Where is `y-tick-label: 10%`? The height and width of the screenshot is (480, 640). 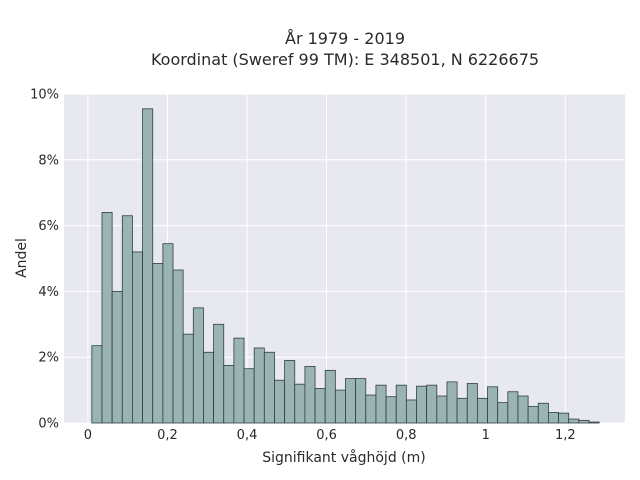 y-tick-label: 10% is located at coordinates (44, 95).